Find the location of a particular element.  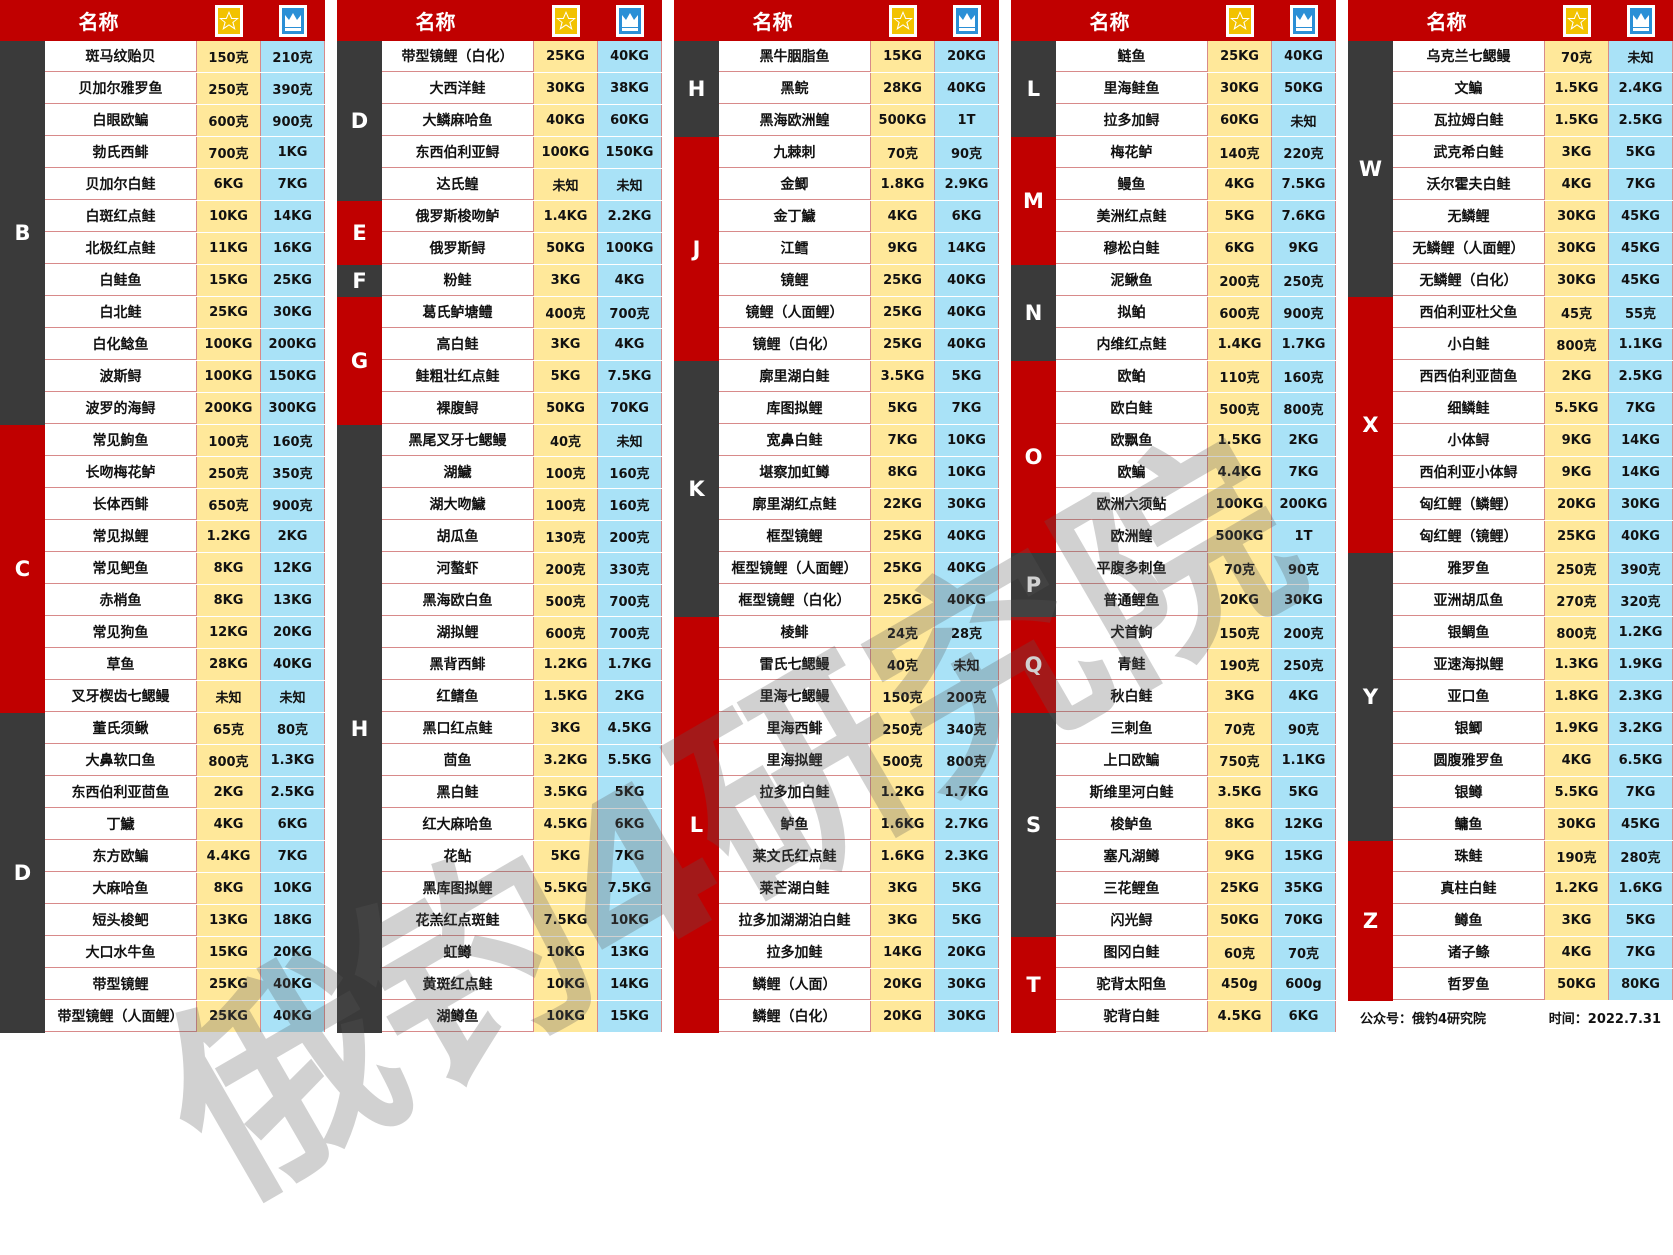

fish-name-cell: 细鳞鲑 is located at coordinates (1469, 408).